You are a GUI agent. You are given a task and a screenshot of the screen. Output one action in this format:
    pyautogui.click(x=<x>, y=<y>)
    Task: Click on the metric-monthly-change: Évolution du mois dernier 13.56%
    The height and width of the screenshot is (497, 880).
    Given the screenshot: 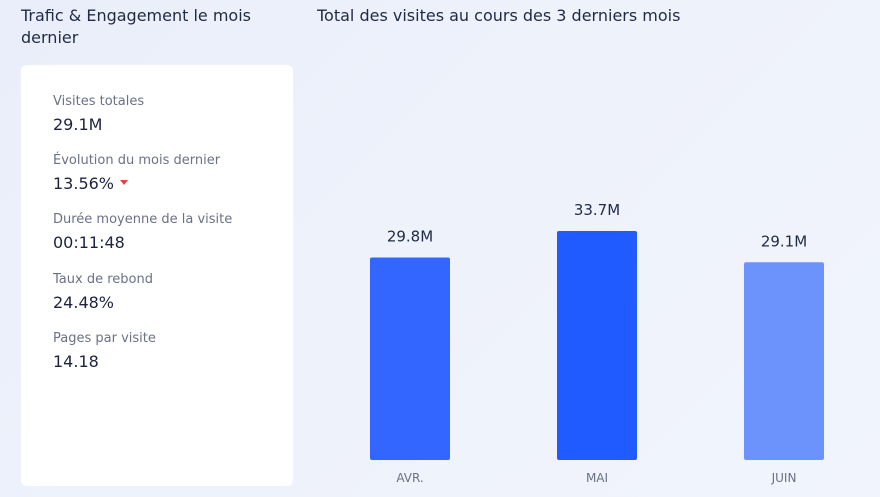 What is the action you would take?
    pyautogui.click(x=136, y=173)
    